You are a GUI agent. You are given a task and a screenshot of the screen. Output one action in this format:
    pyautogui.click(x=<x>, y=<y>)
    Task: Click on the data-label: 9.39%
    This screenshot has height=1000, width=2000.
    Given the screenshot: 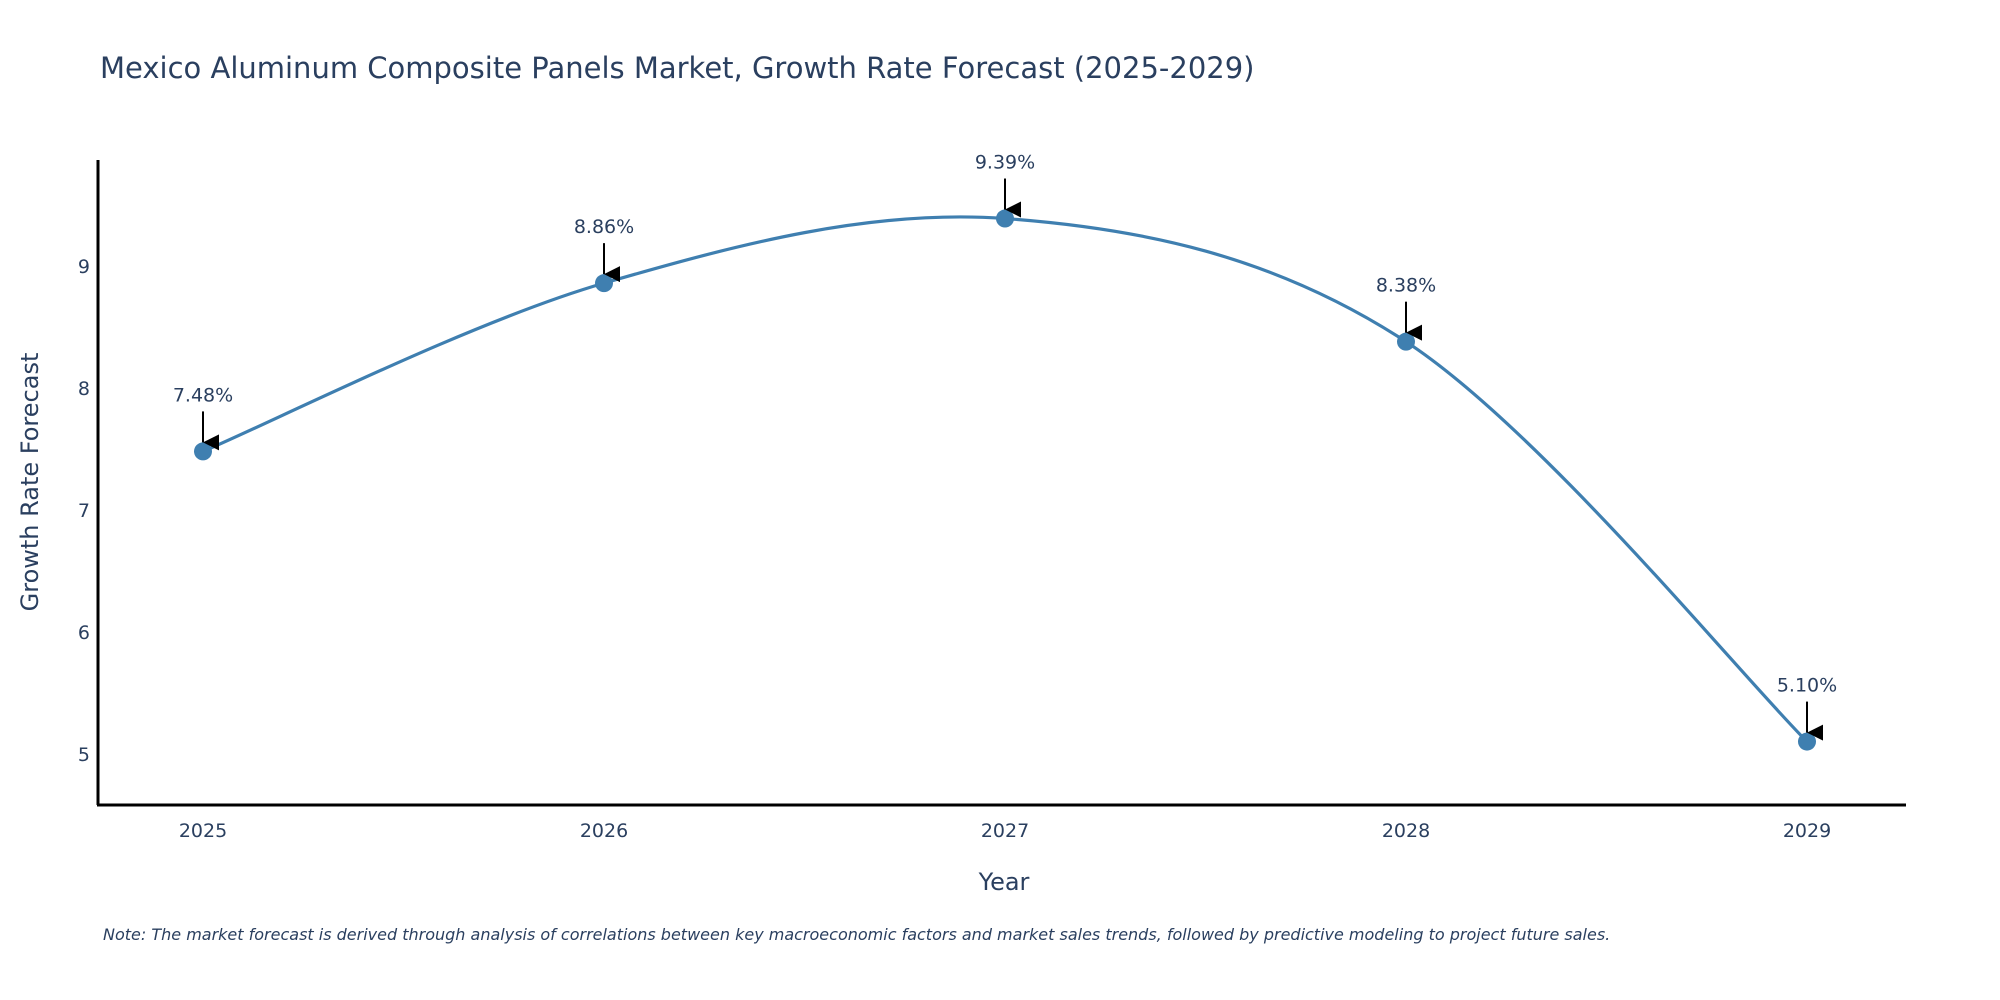 What is the action you would take?
    pyautogui.click(x=1005, y=163)
    